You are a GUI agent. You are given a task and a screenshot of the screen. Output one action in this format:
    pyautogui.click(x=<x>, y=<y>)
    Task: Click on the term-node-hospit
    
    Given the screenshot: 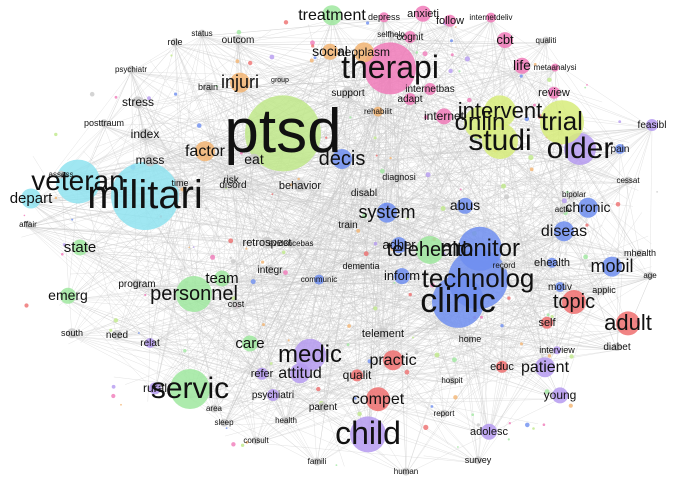 What is the action you would take?
    pyautogui.click(x=452, y=380)
    